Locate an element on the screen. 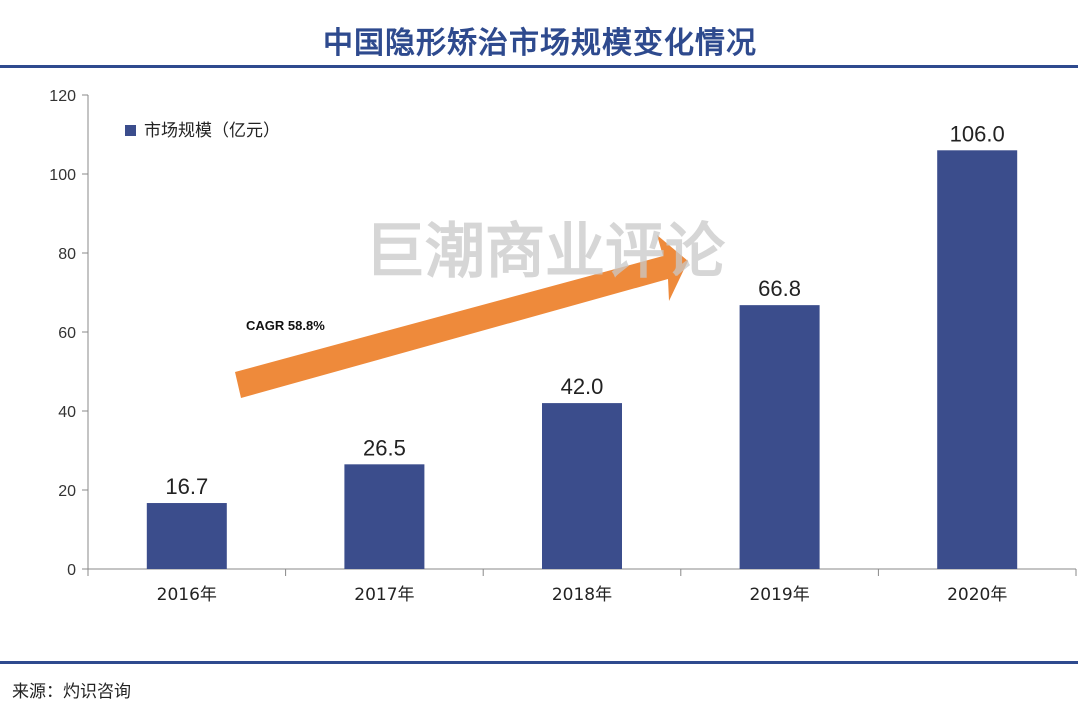 Image resolution: width=1080 pixels, height=722 pixels. y-tick-label: 60 is located at coordinates (67, 333).